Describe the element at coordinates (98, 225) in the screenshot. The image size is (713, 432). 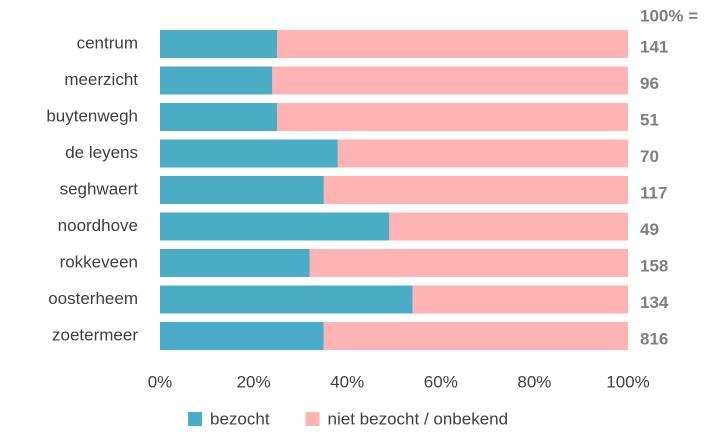
I see `category-label: noordhove` at that location.